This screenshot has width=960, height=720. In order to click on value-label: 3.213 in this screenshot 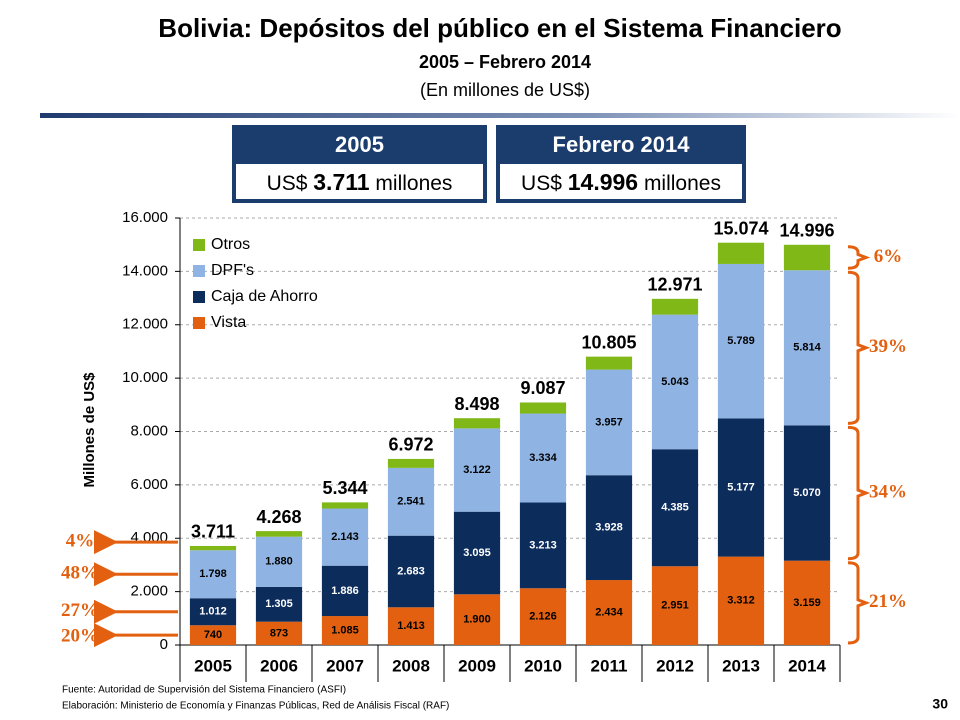, I will do `click(543, 545)`.